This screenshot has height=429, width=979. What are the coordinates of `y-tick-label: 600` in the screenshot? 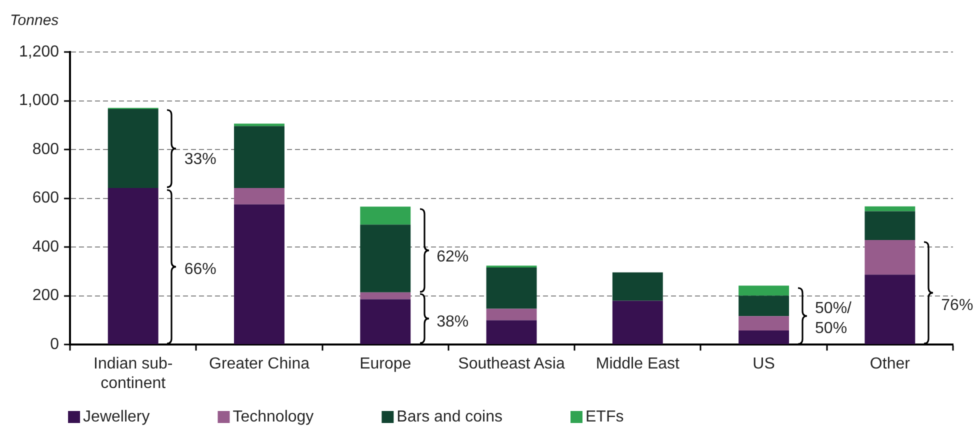 It's located at (46, 198).